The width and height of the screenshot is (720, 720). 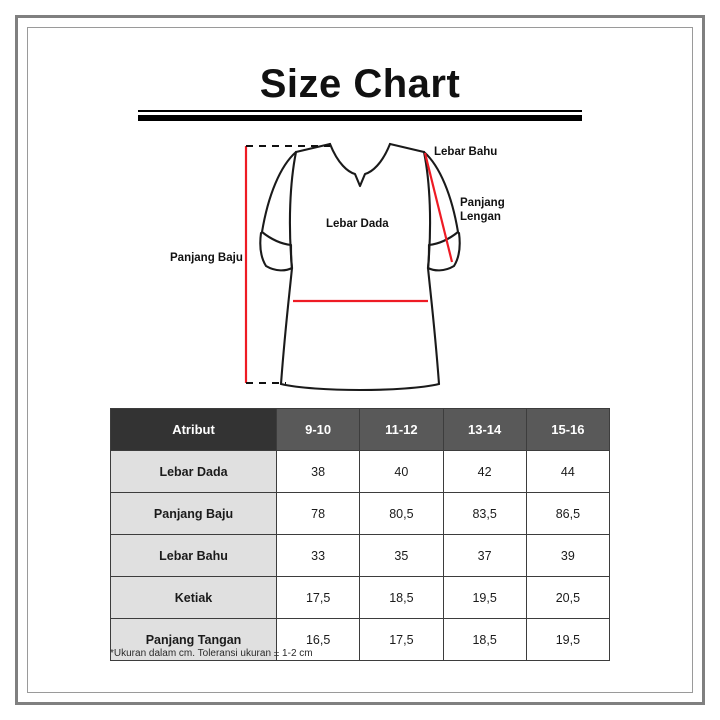 I want to click on row-label-ketiak: Ketiak, so click(x=193, y=597).